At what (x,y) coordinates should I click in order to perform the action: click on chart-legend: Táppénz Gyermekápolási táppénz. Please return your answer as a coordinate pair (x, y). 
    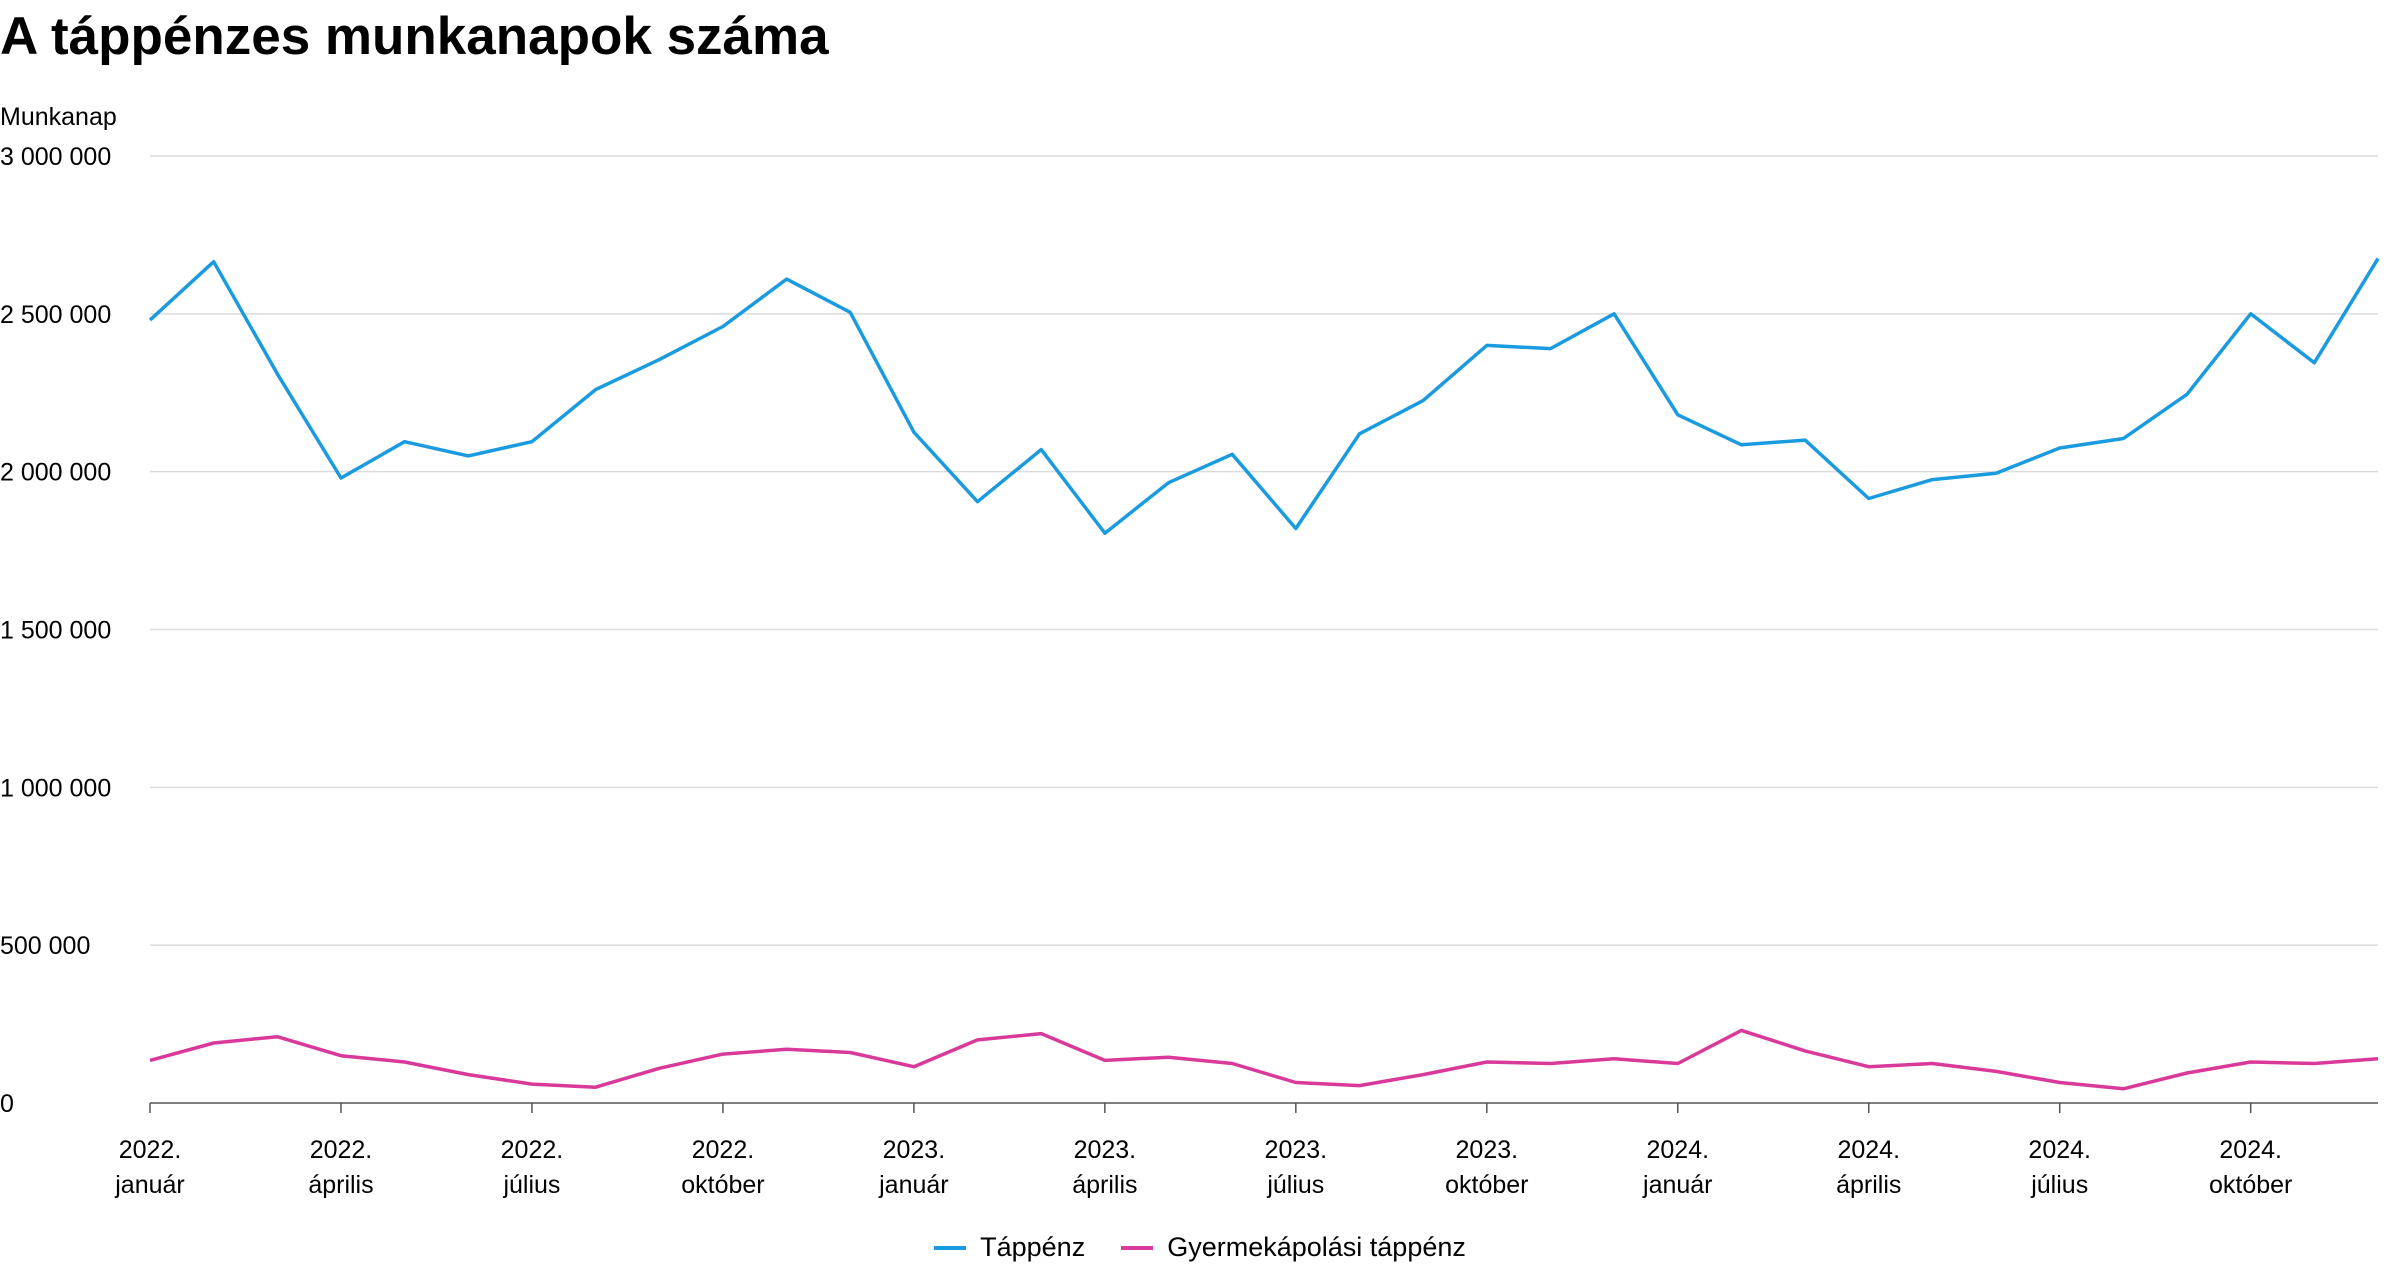
    Looking at the image, I should click on (1200, 1247).